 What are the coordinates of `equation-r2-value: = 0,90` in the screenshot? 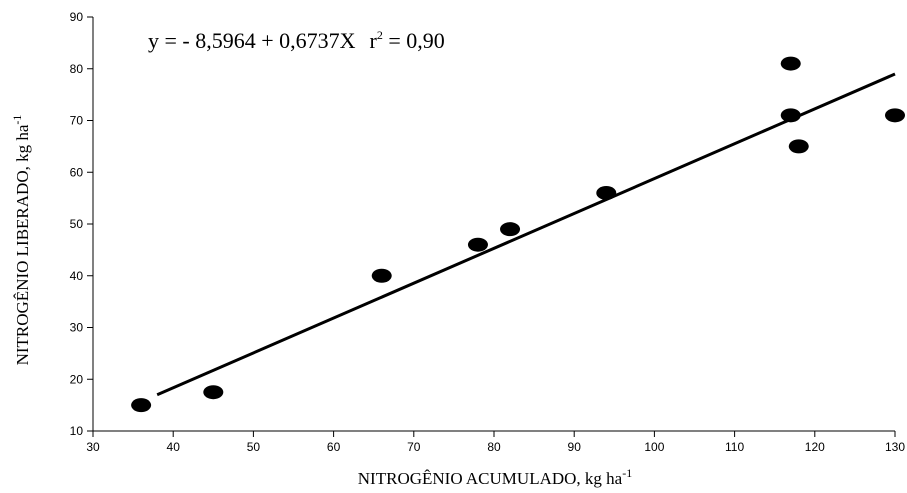 It's located at (414, 40).